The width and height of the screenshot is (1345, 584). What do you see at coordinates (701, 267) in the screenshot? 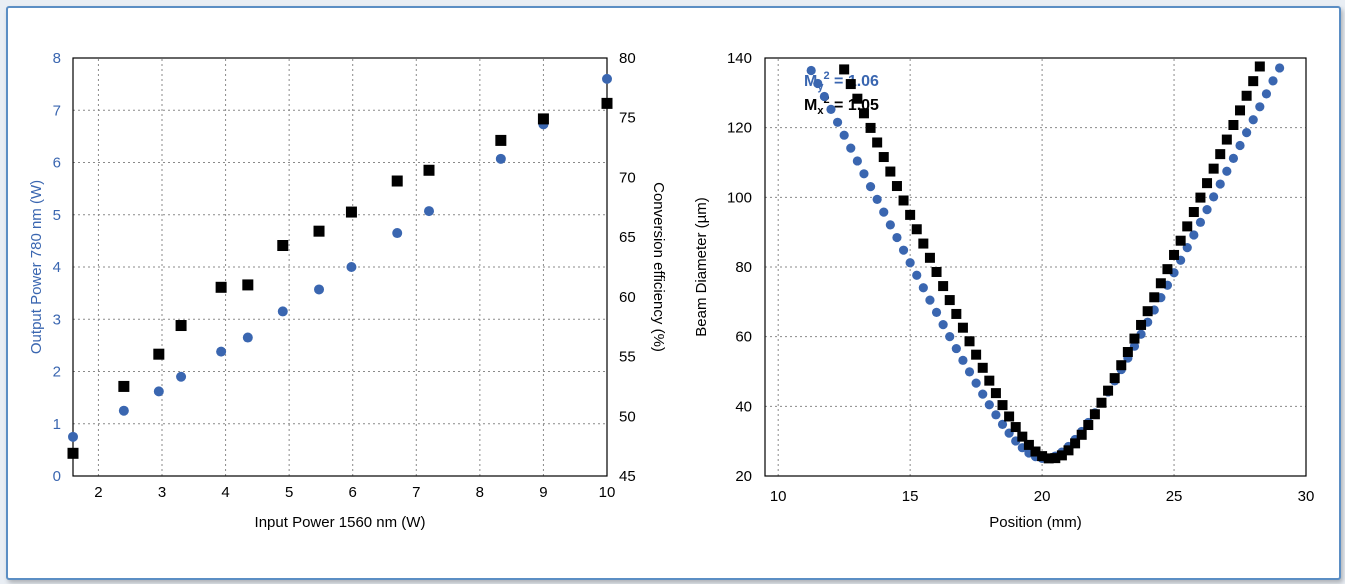
I see `right-y-axis-label-beam: Beam Diameter (µm)` at bounding box center [701, 267].